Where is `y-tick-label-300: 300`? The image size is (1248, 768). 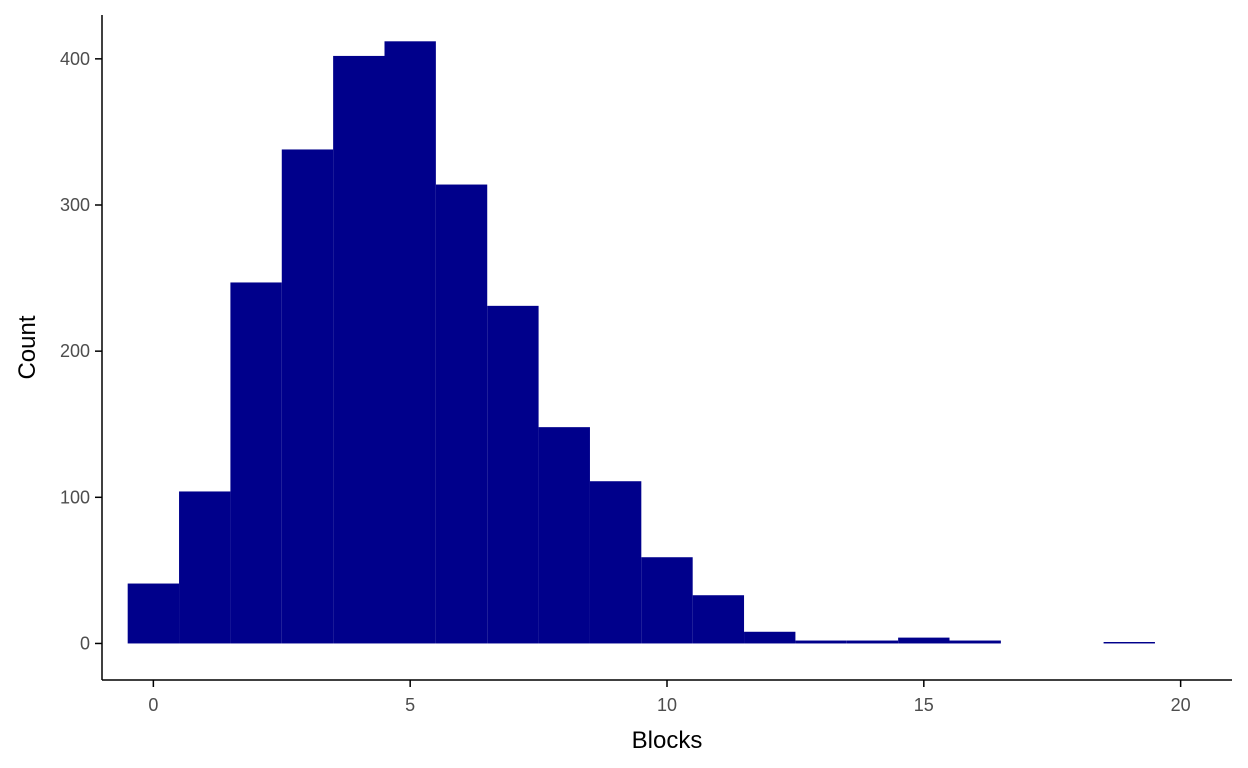
y-tick-label-300: 300 is located at coordinates (75, 205).